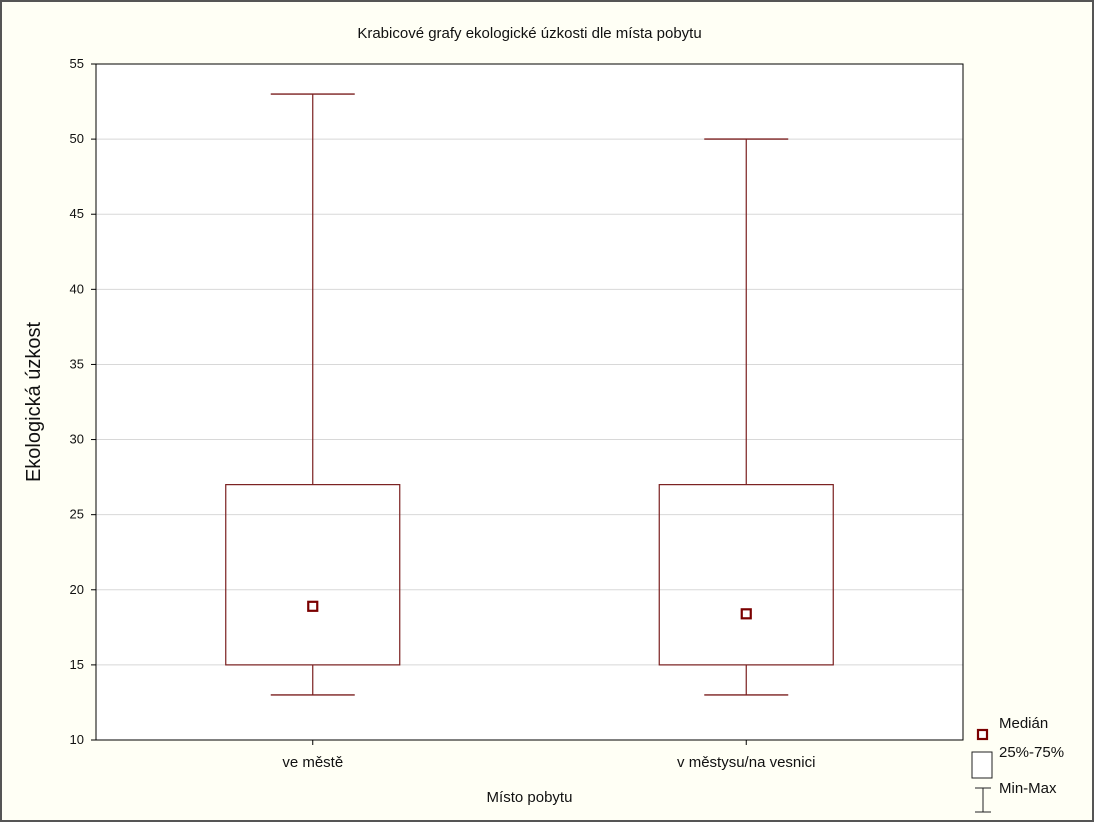 The width and height of the screenshot is (1094, 822). I want to click on y-tick-label: 35, so click(77, 363).